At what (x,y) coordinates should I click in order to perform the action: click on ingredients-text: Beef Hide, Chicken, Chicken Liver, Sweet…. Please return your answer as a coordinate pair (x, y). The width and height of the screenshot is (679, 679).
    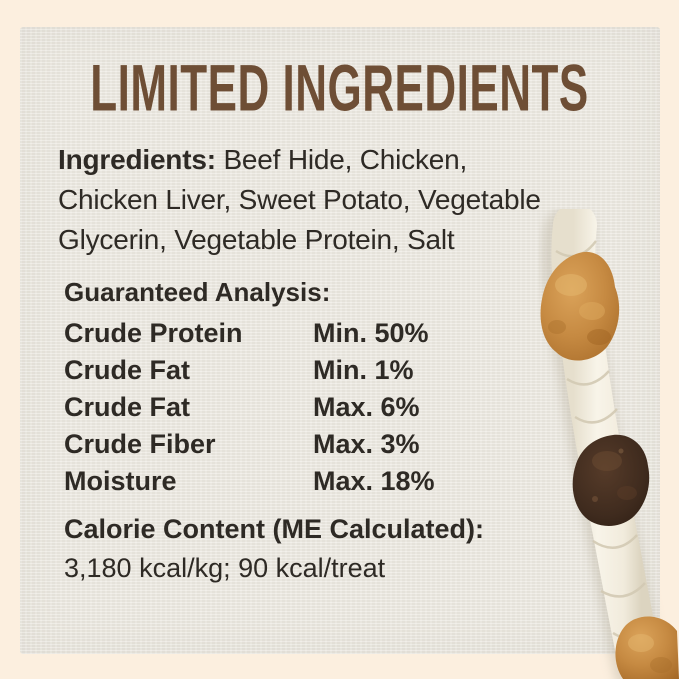
    Looking at the image, I should click on (299, 199).